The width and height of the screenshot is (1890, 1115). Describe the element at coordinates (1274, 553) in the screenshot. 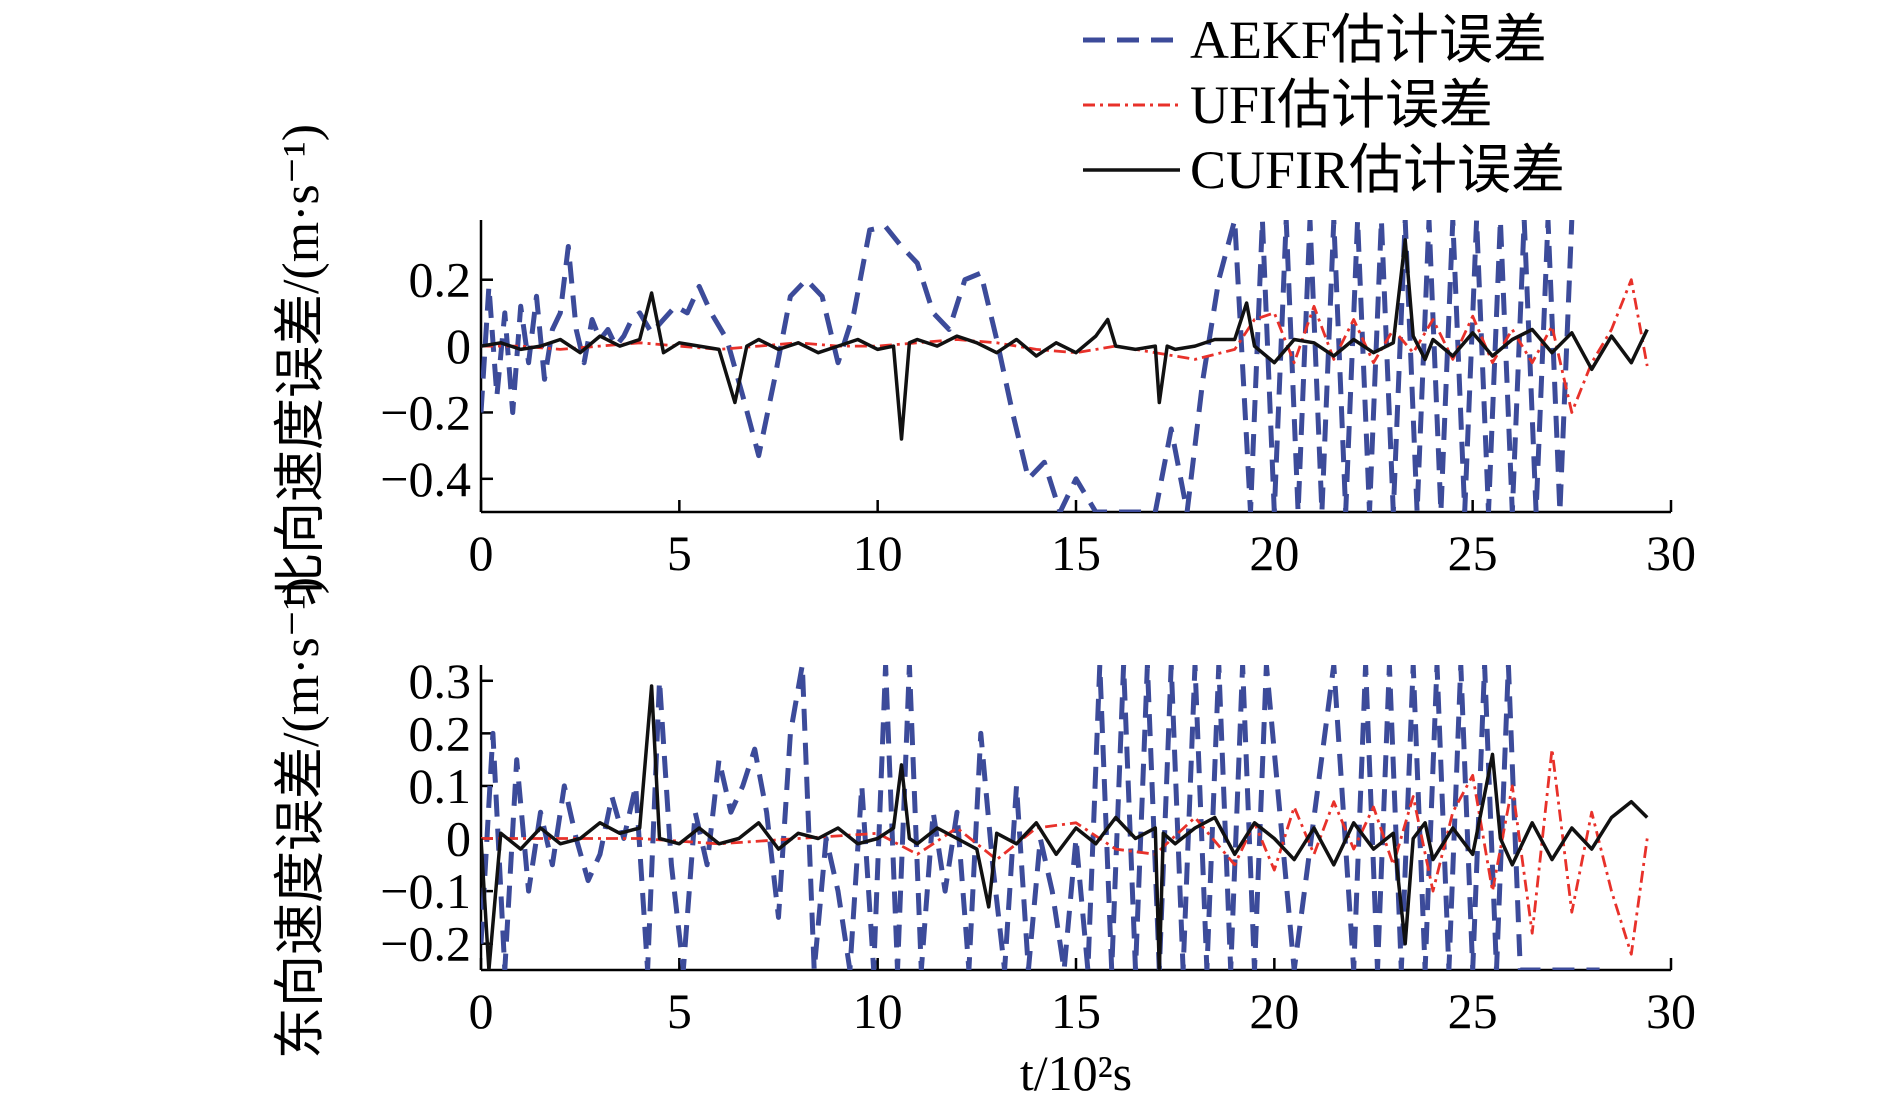

I see `top-x-tick-label: 20` at that location.